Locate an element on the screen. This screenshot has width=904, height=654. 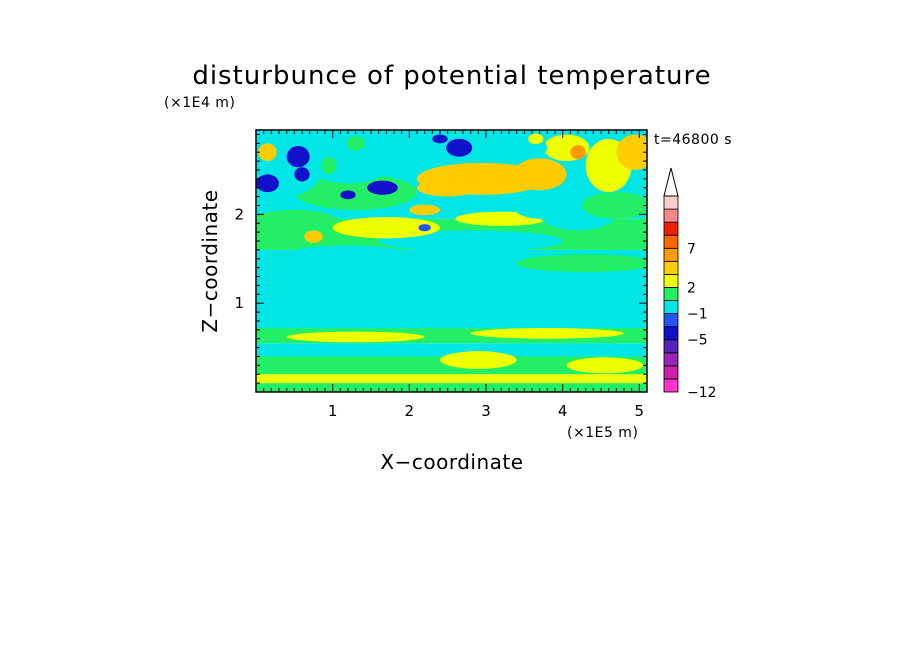
y-axis-unit: (×1E4 m) is located at coordinates (199, 103).